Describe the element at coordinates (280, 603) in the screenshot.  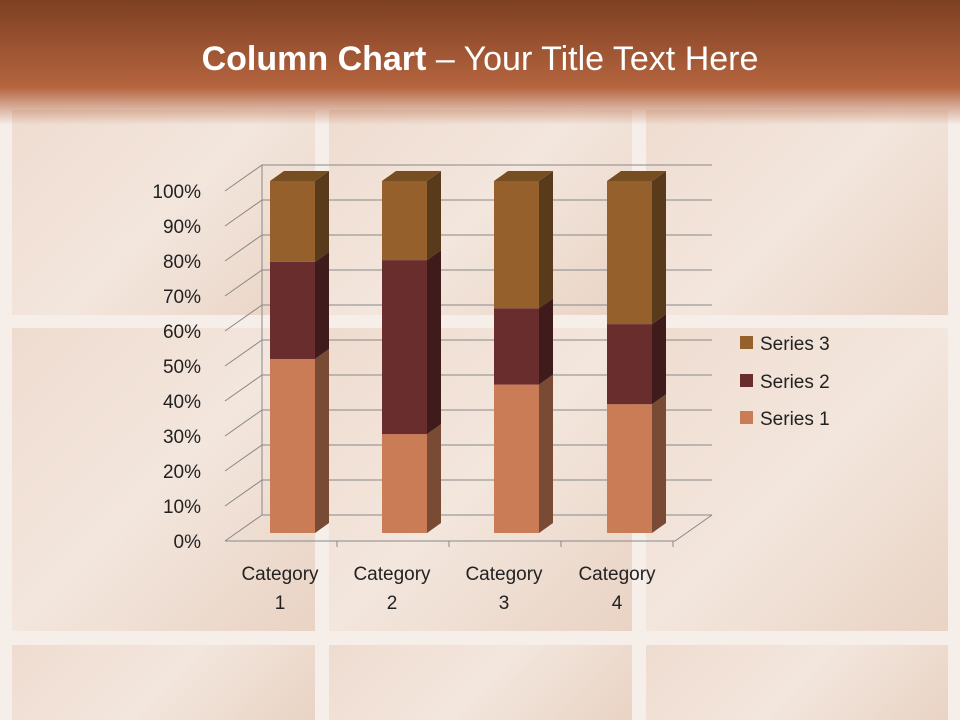
I see `category-label: 1` at that location.